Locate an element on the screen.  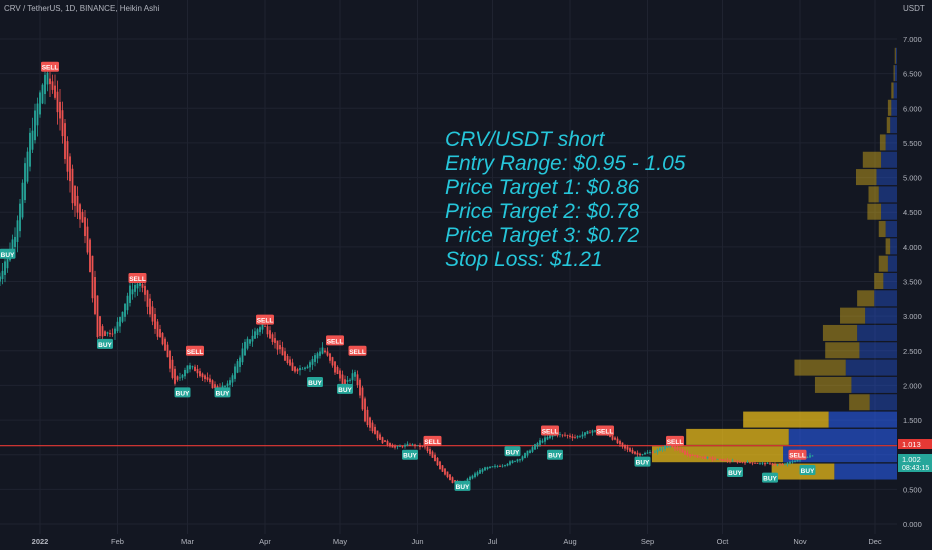
buy-signal-box is located at coordinates (182, 392).